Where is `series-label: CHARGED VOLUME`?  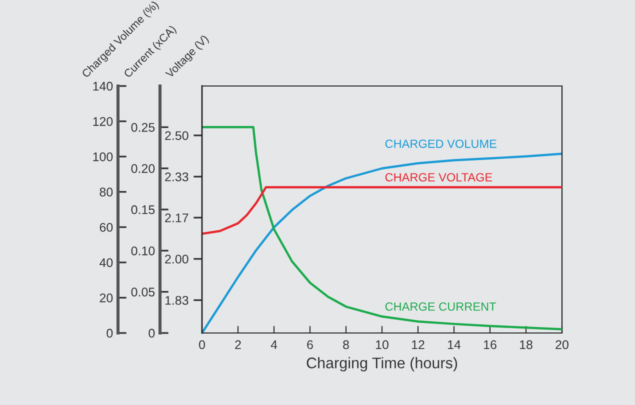 series-label: CHARGED VOLUME is located at coordinates (440, 144).